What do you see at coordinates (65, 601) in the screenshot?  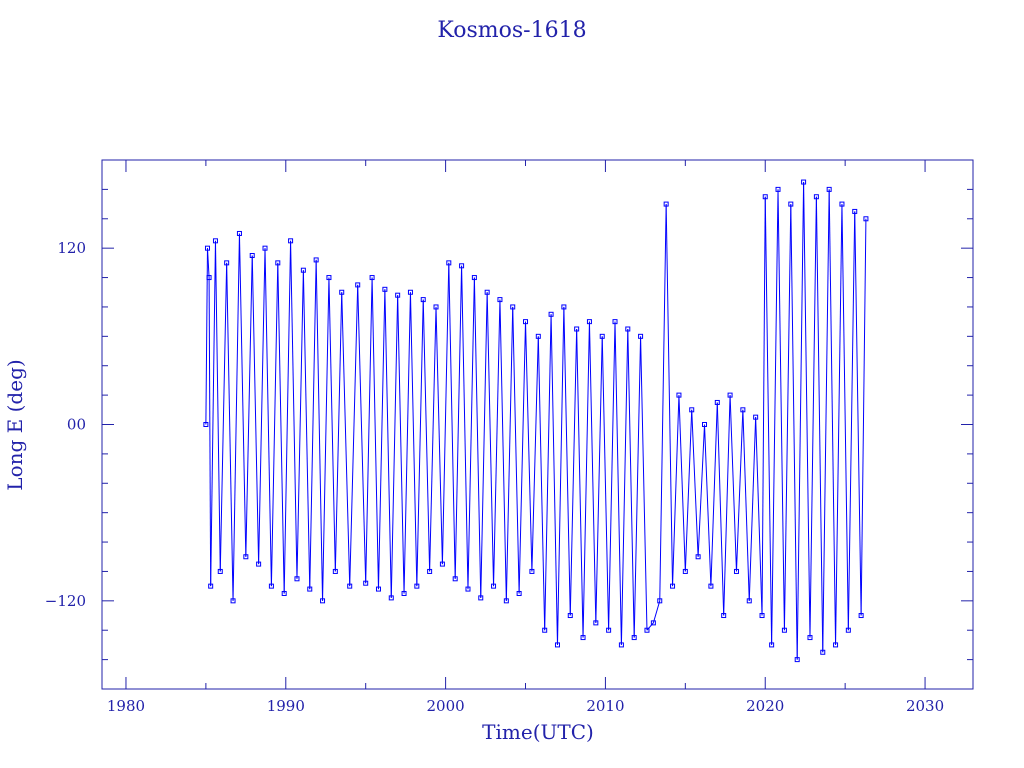 I see `y-tick-label: −120` at bounding box center [65, 601].